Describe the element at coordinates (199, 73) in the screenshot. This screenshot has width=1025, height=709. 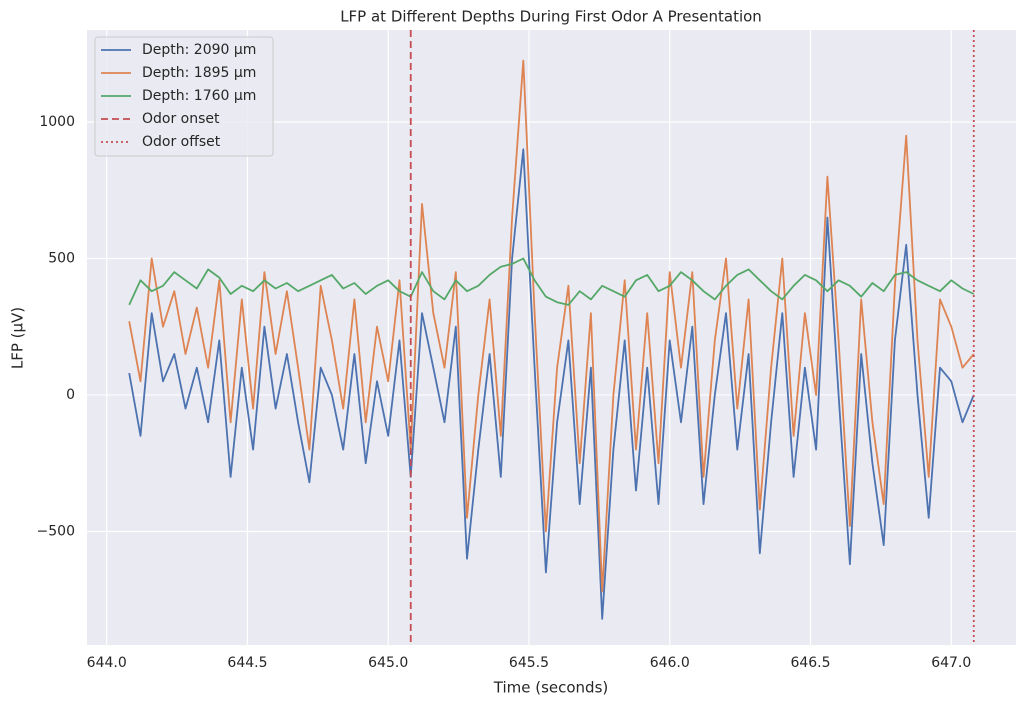
I see `legend-label: Depth: 1895 µm` at that location.